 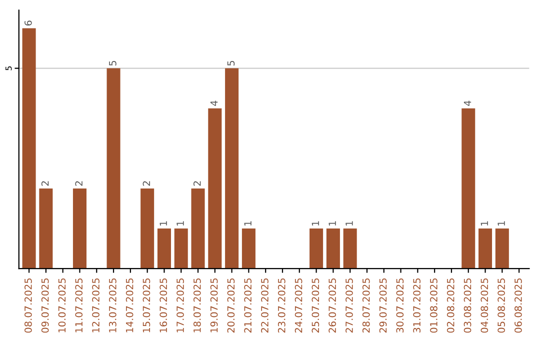 I want to click on x-tick-label: 08.07.2025, so click(x=28, y=305).